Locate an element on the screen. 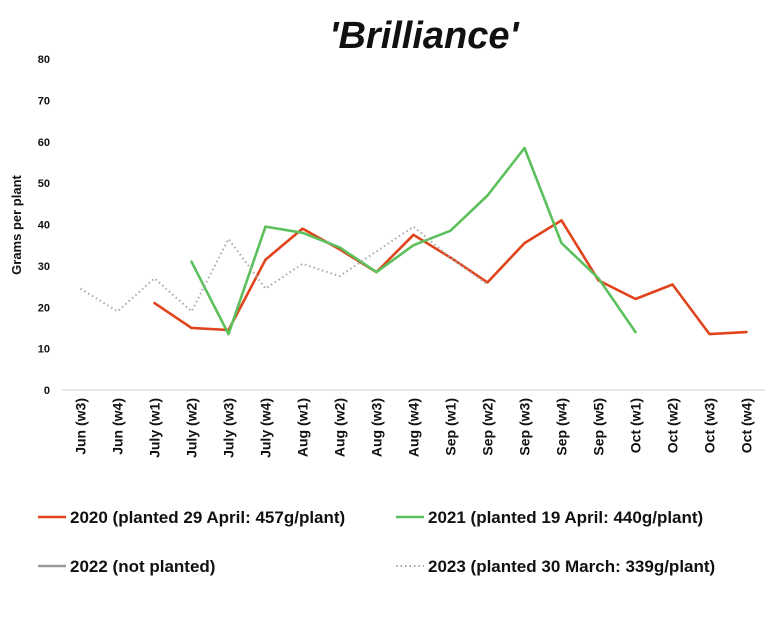 Image resolution: width=776 pixels, height=627 pixels. x-tick-label: Oct (w4) is located at coordinates (747, 425).